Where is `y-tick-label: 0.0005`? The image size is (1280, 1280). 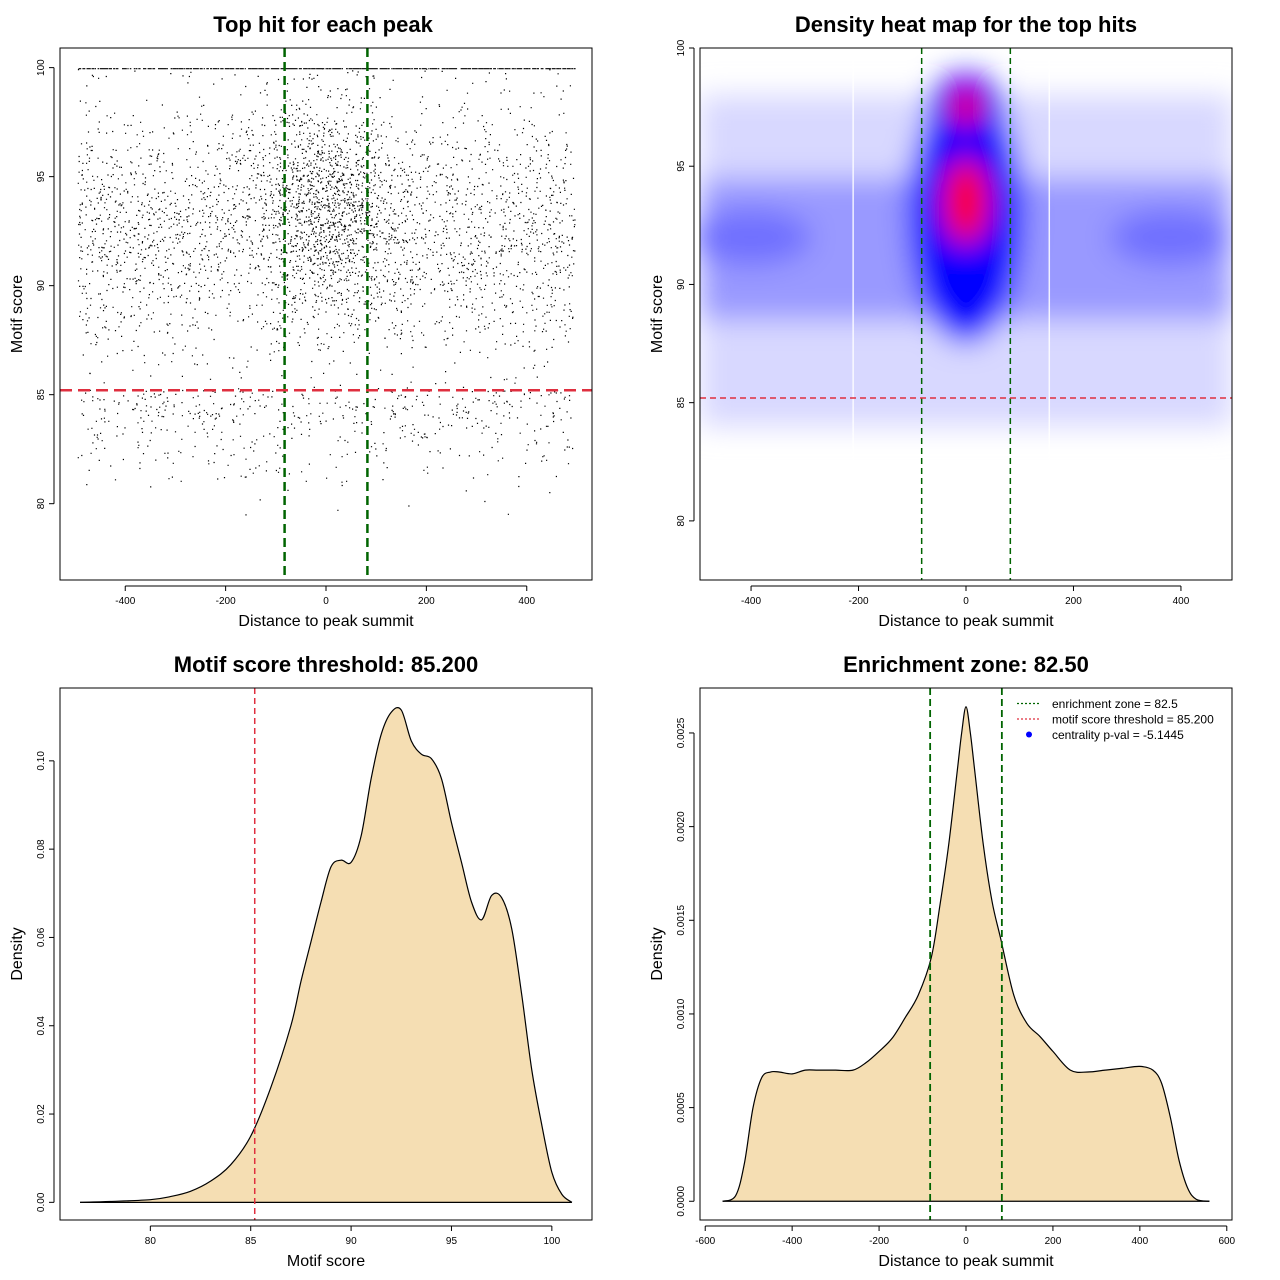 y-tick-label: 0.0005 is located at coordinates (681, 1107).